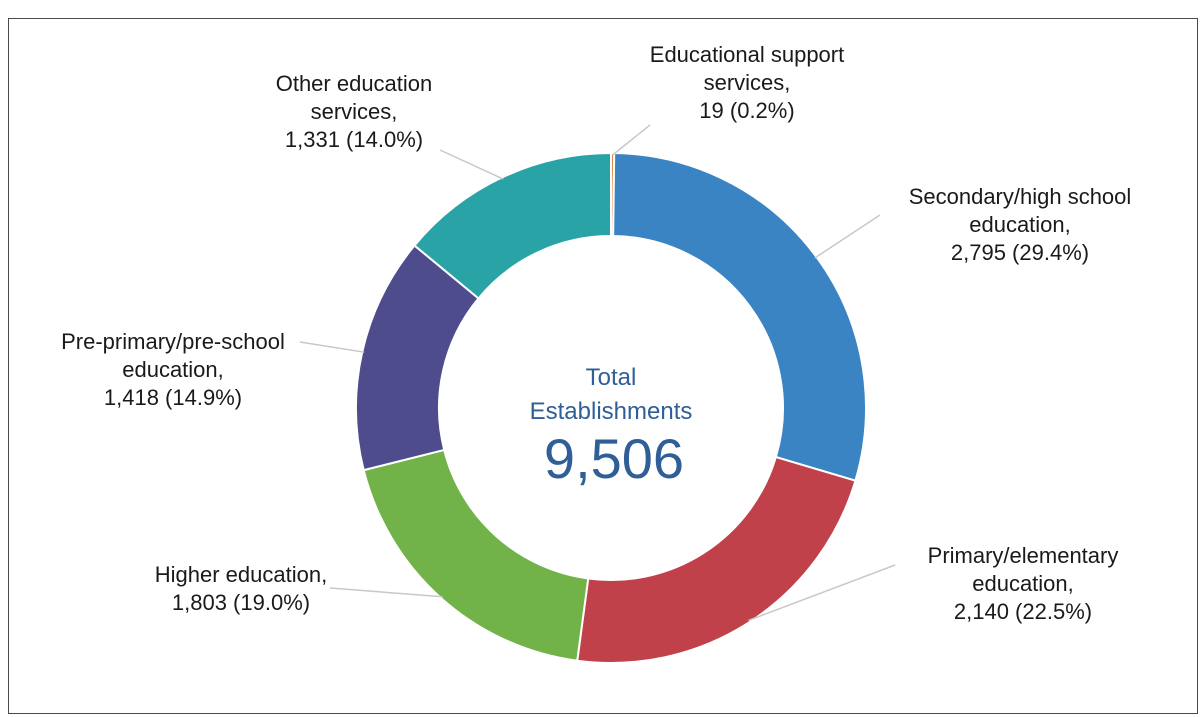 The image size is (1202, 717). I want to click on data-label-line: 19 (0.2%), so click(746, 110).